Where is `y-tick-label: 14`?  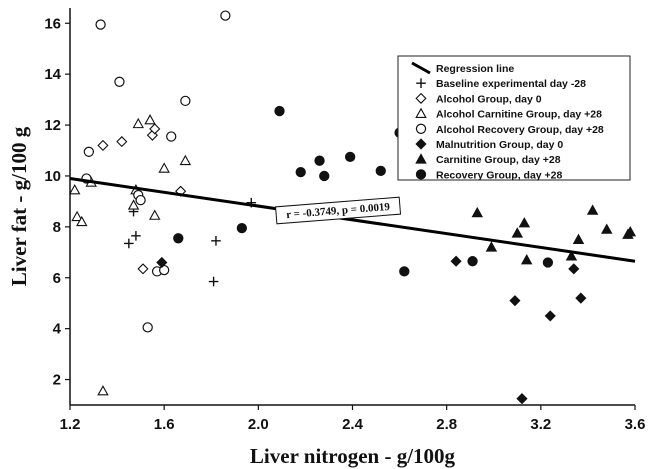
y-tick-label: 14 is located at coordinates (52, 74).